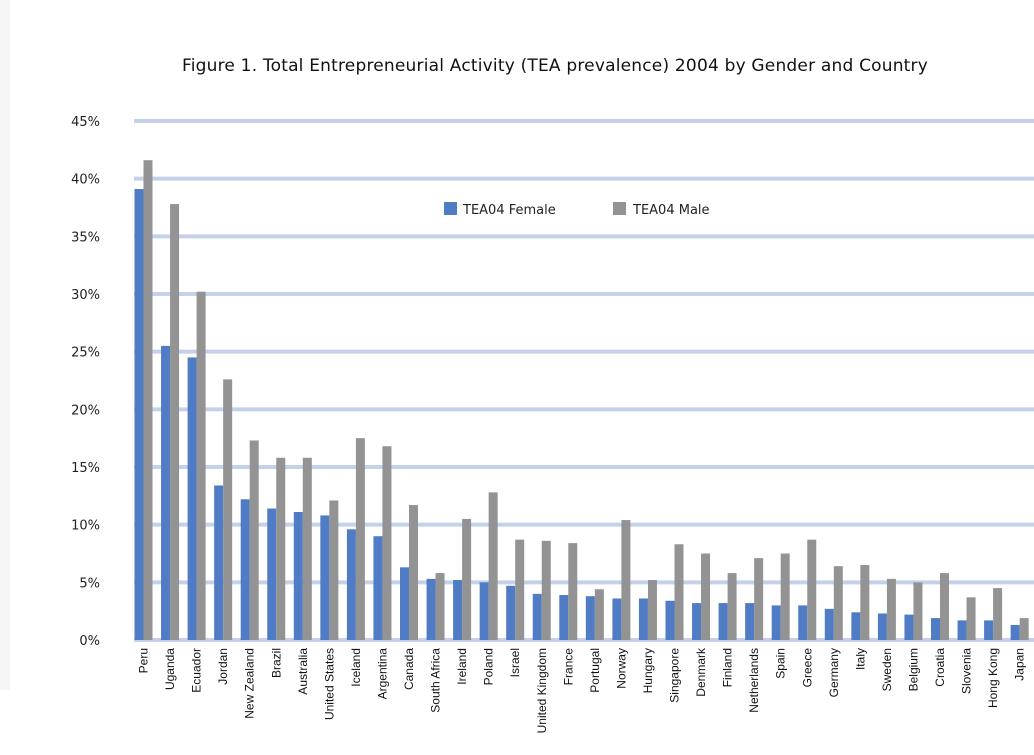 Image resolution: width=1034 pixels, height=755 pixels. What do you see at coordinates (329, 684) in the screenshot?
I see `x-tick-label: United States` at bounding box center [329, 684].